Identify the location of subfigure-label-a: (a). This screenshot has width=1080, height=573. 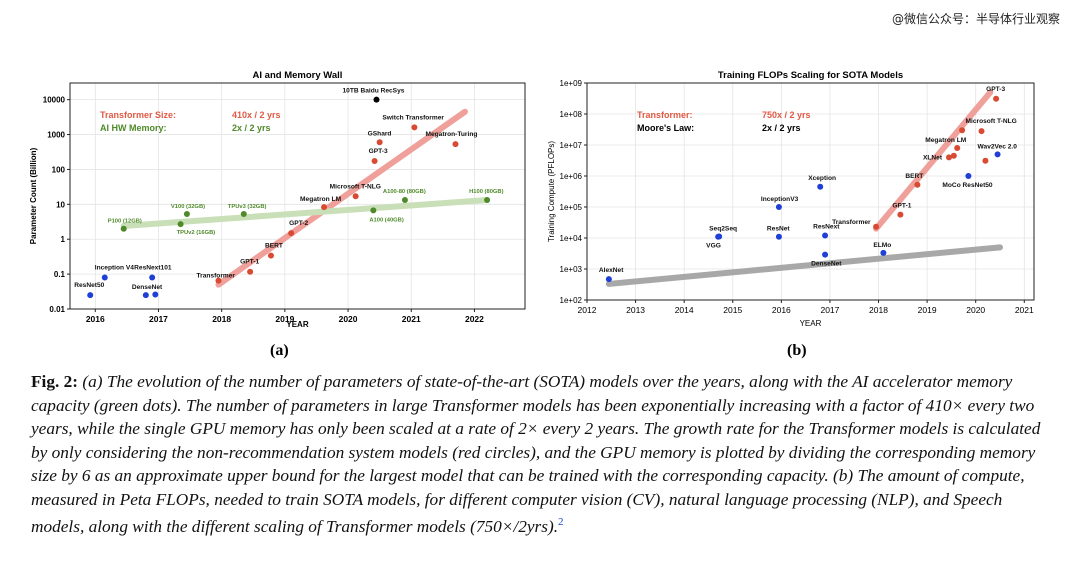
(279, 350).